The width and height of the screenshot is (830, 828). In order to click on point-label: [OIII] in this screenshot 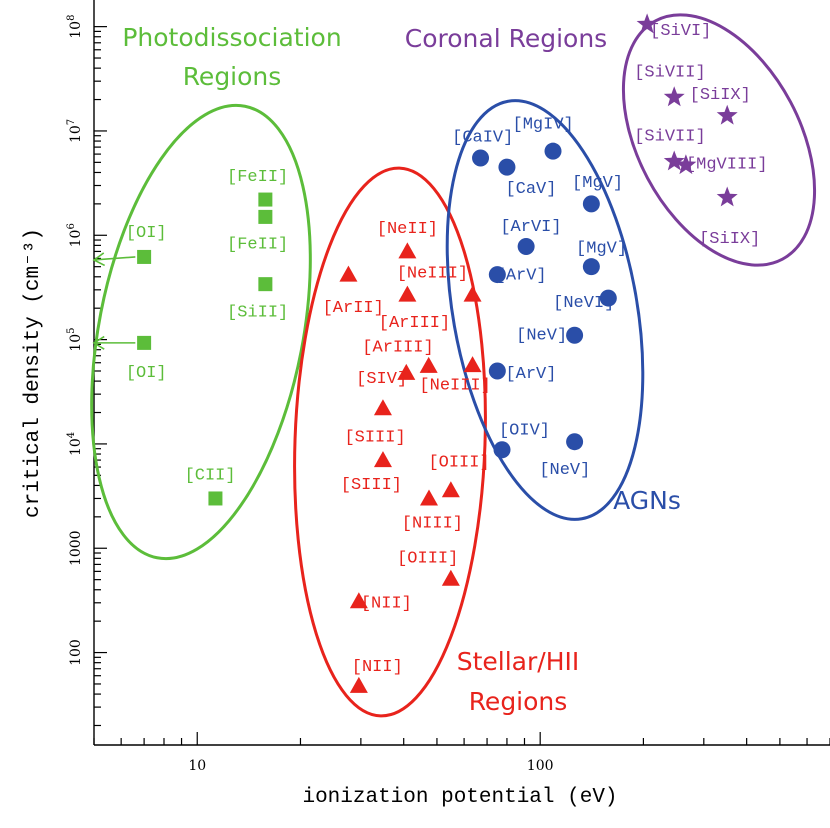, I will do `click(458, 463)`.